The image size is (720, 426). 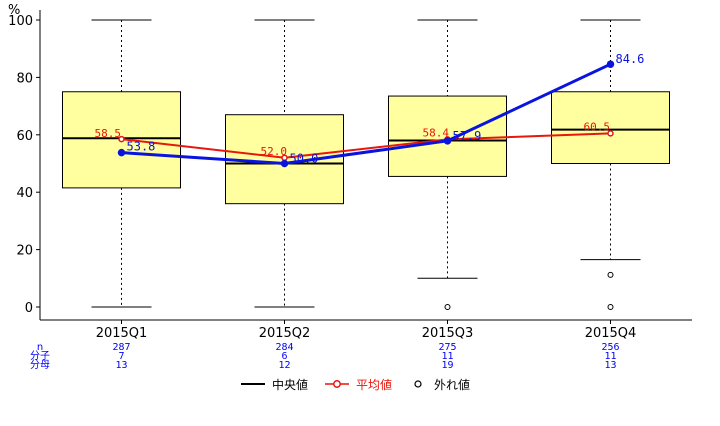 I want to click on y-tick-label: 80, so click(x=24, y=78).